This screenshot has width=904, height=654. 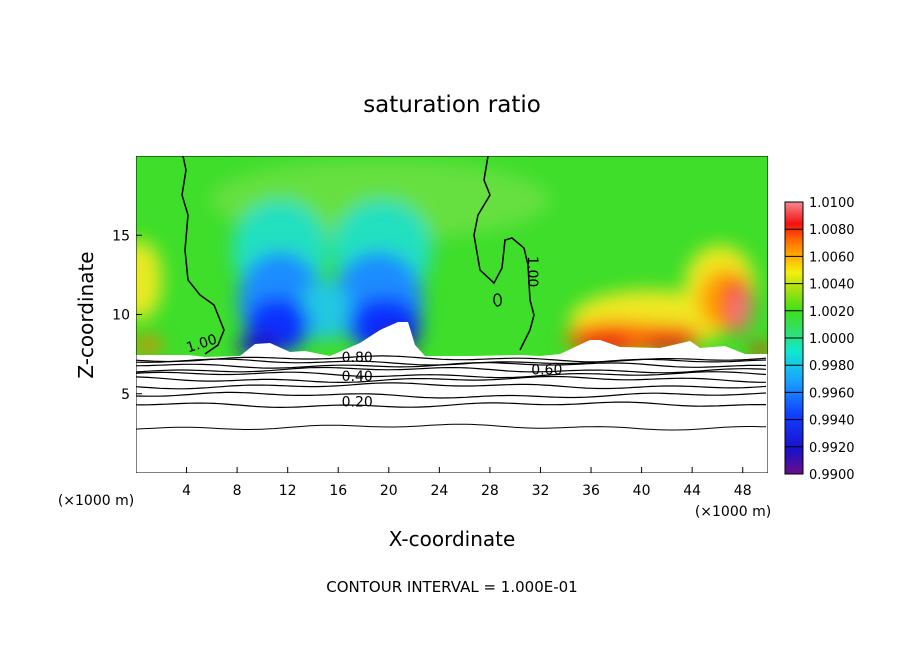 What do you see at coordinates (389, 491) in the screenshot?
I see `x-tick-label: 20` at bounding box center [389, 491].